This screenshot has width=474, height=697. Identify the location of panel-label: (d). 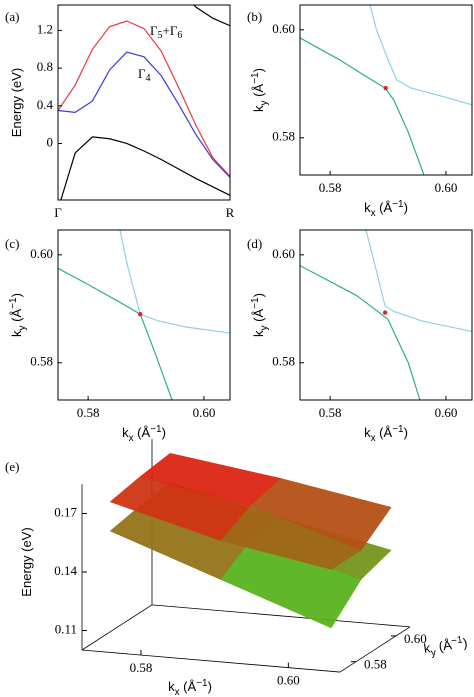
(254, 243).